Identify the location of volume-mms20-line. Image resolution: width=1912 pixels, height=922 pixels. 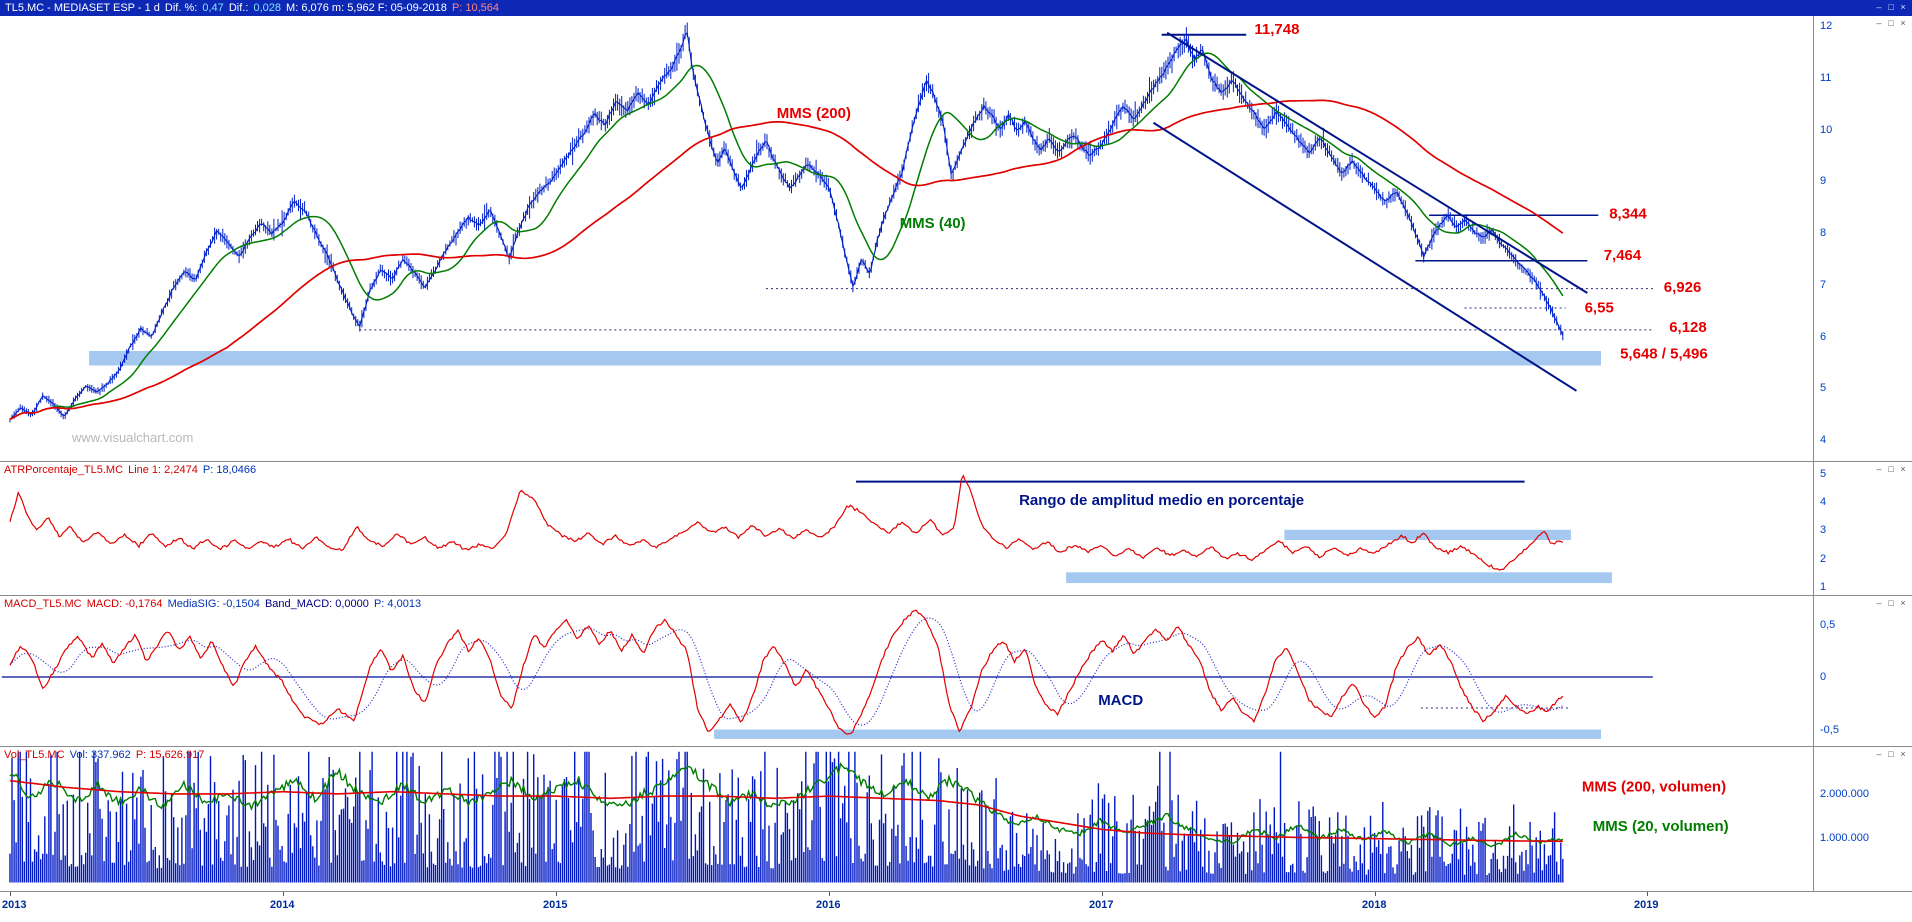
(786, 805).